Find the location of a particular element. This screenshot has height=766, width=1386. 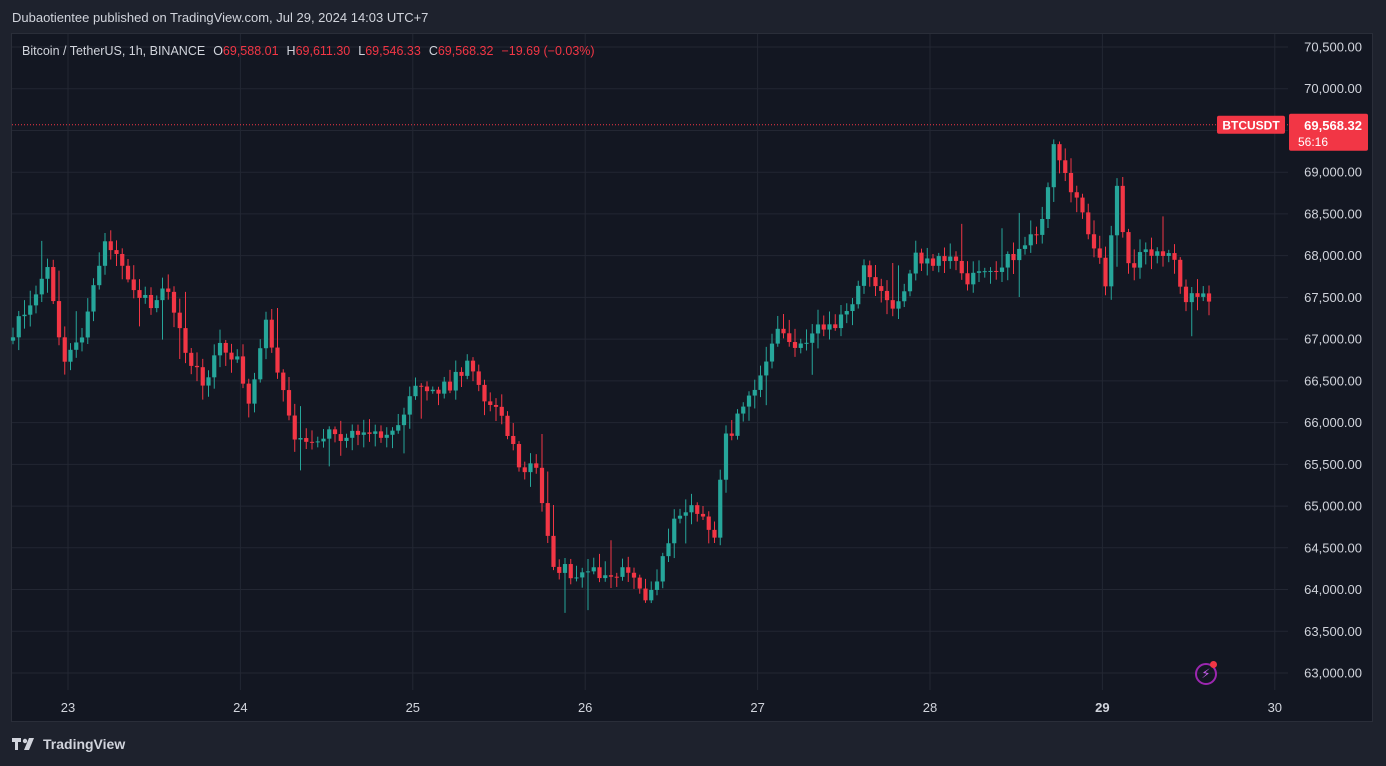

last-price-tag: 69,568.32 56:16 is located at coordinates (1328, 132).